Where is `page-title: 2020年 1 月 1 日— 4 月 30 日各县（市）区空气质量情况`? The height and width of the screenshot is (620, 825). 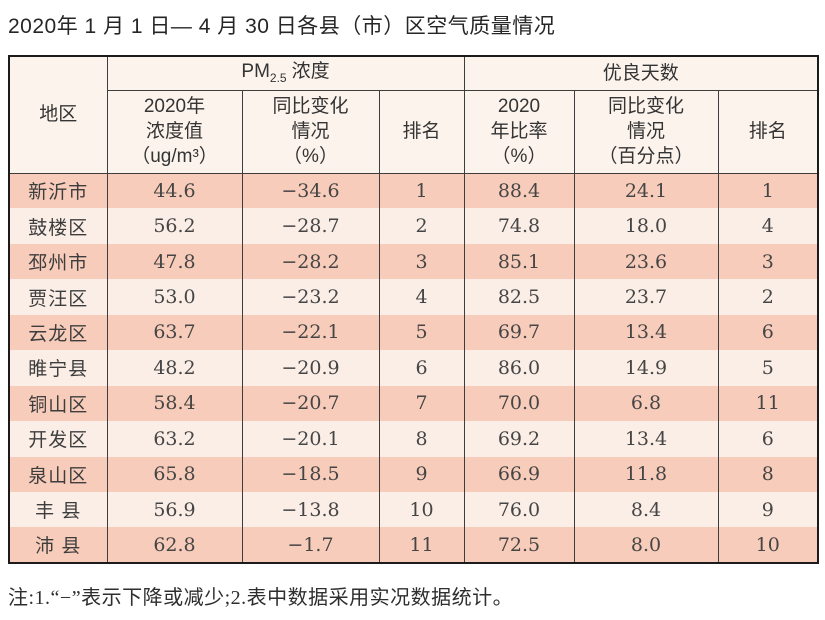 page-title: 2020年 1 月 1 日— 4 月 30 日各县（市）区空气质量情况 is located at coordinates (282, 26).